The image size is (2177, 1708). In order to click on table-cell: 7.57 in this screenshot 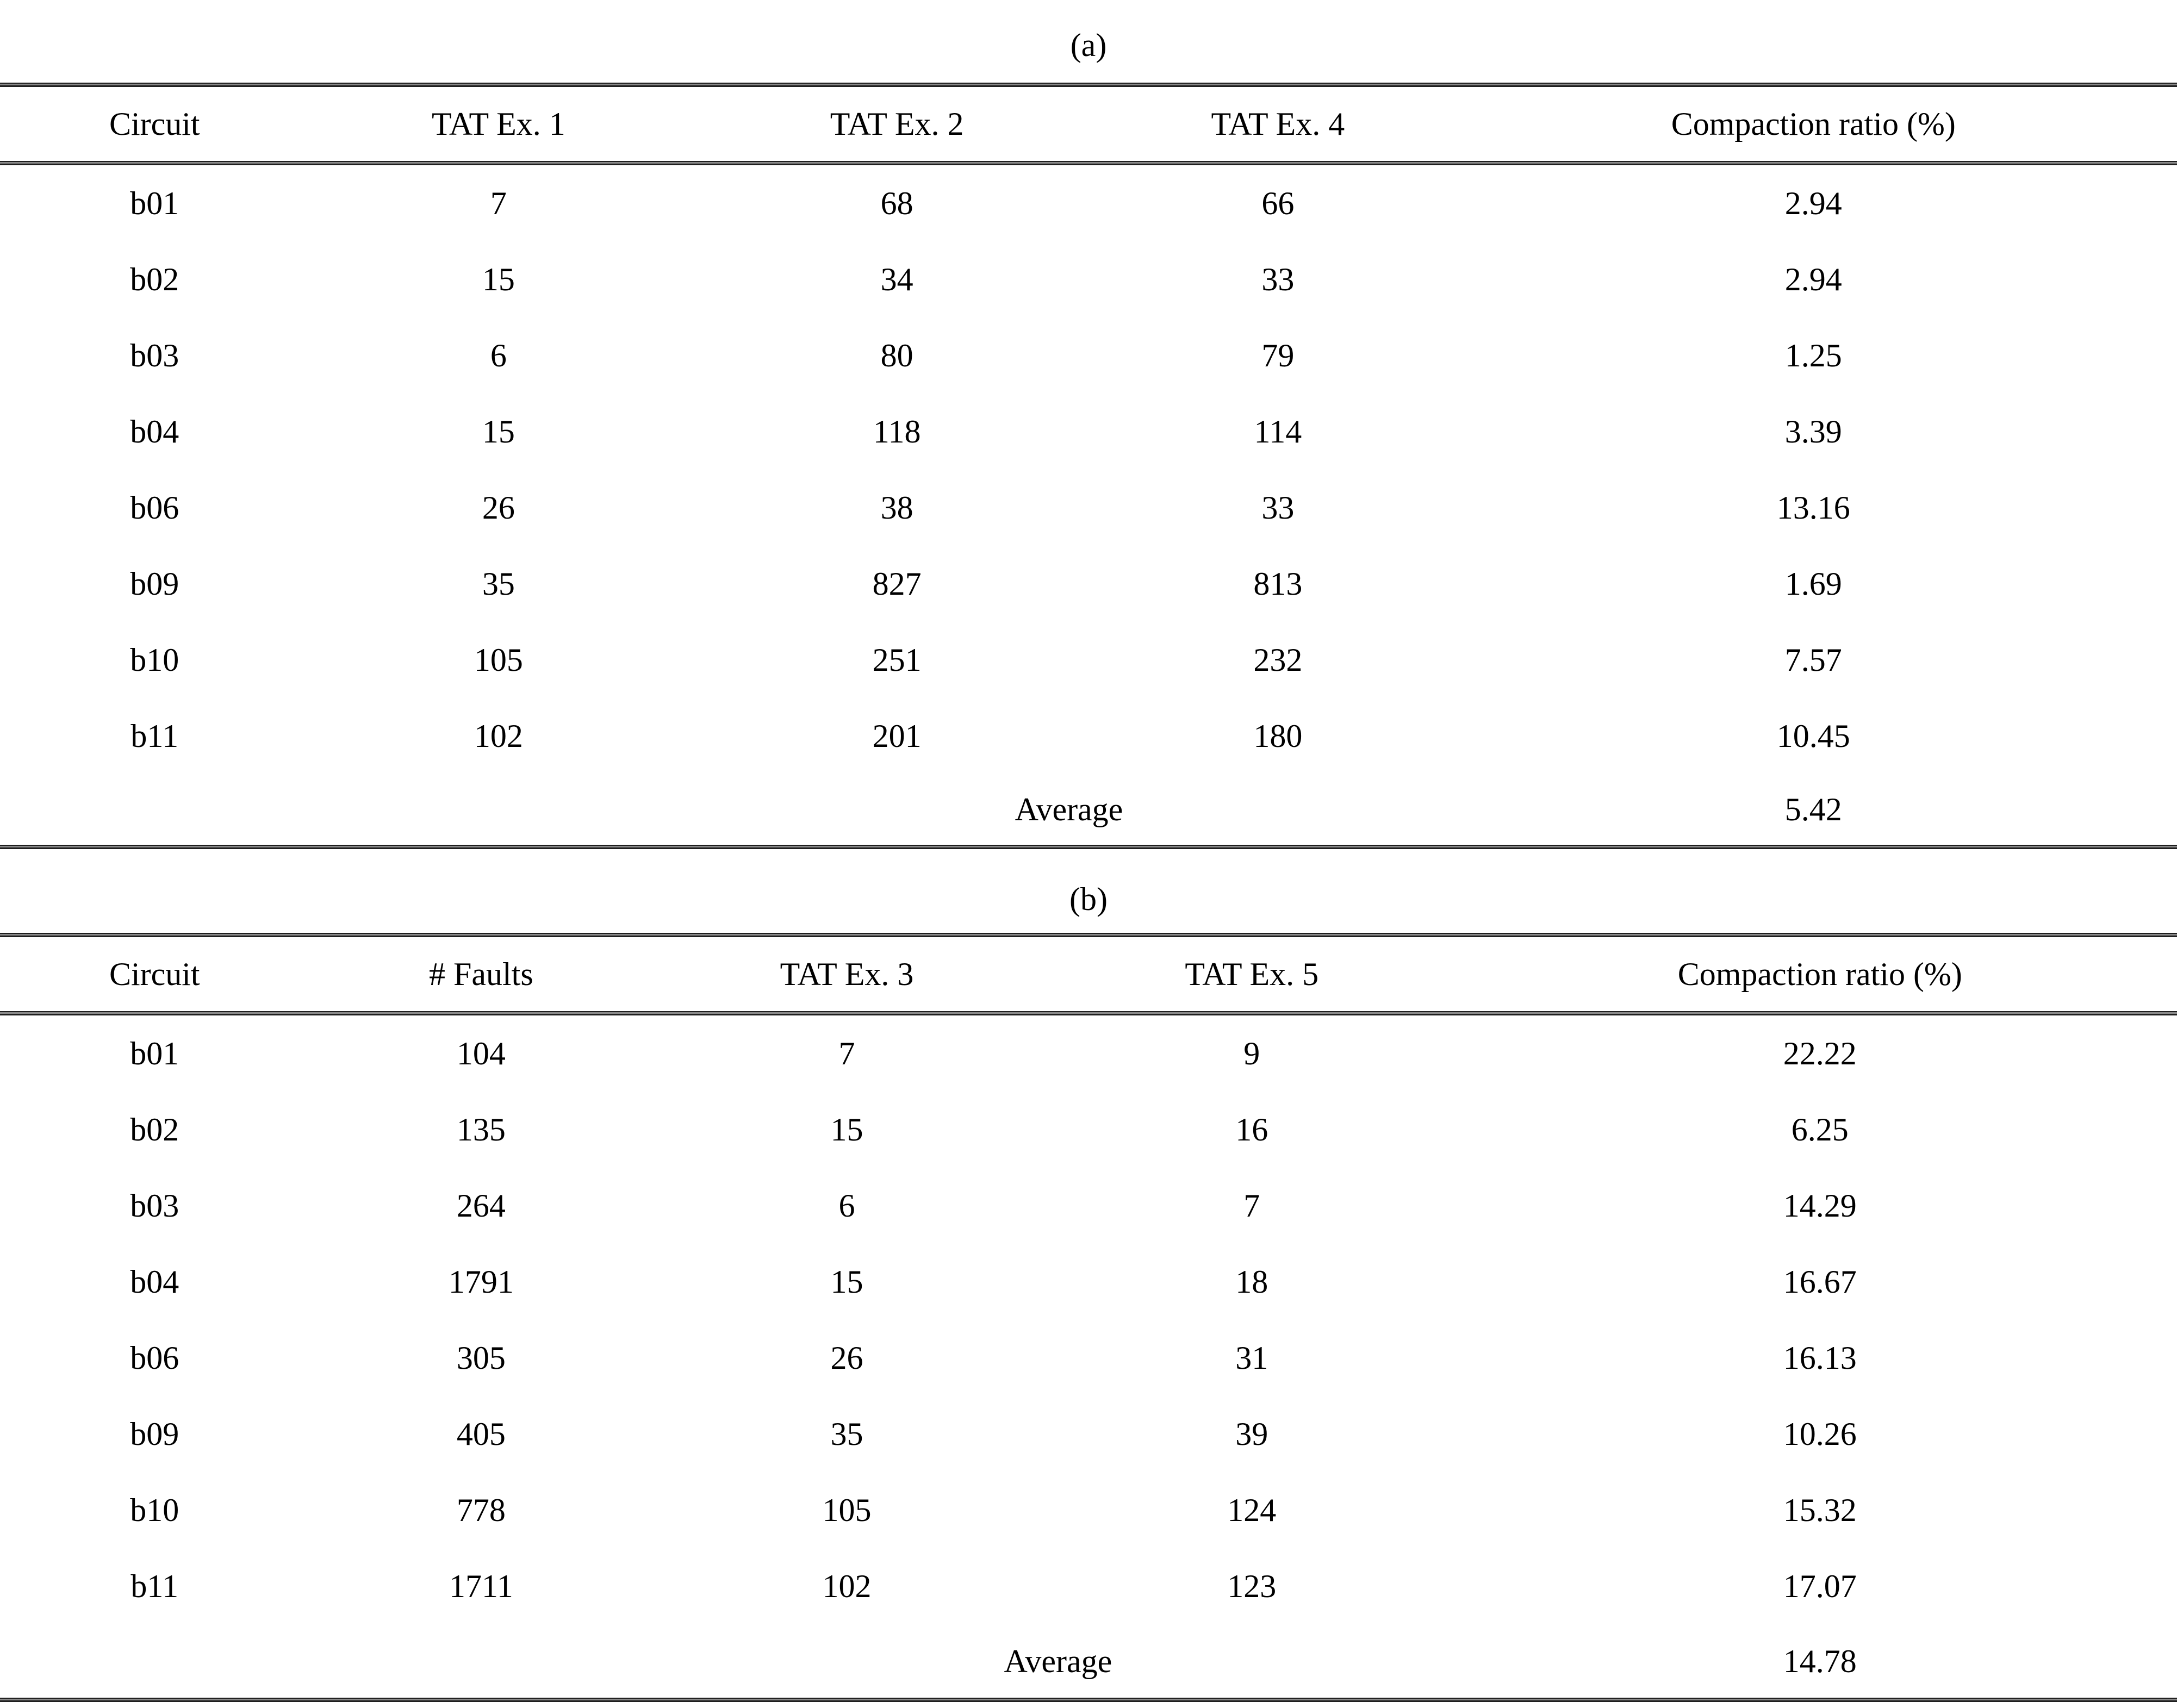, I will do `click(1813, 660)`.